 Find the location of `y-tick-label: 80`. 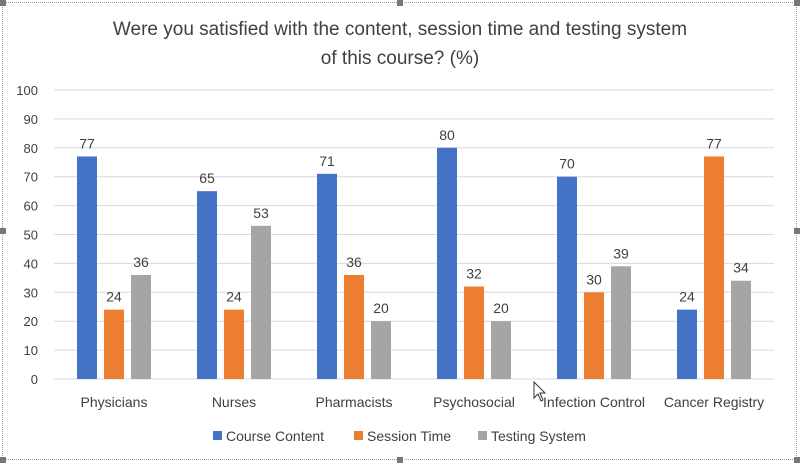

y-tick-label: 80 is located at coordinates (31, 148).